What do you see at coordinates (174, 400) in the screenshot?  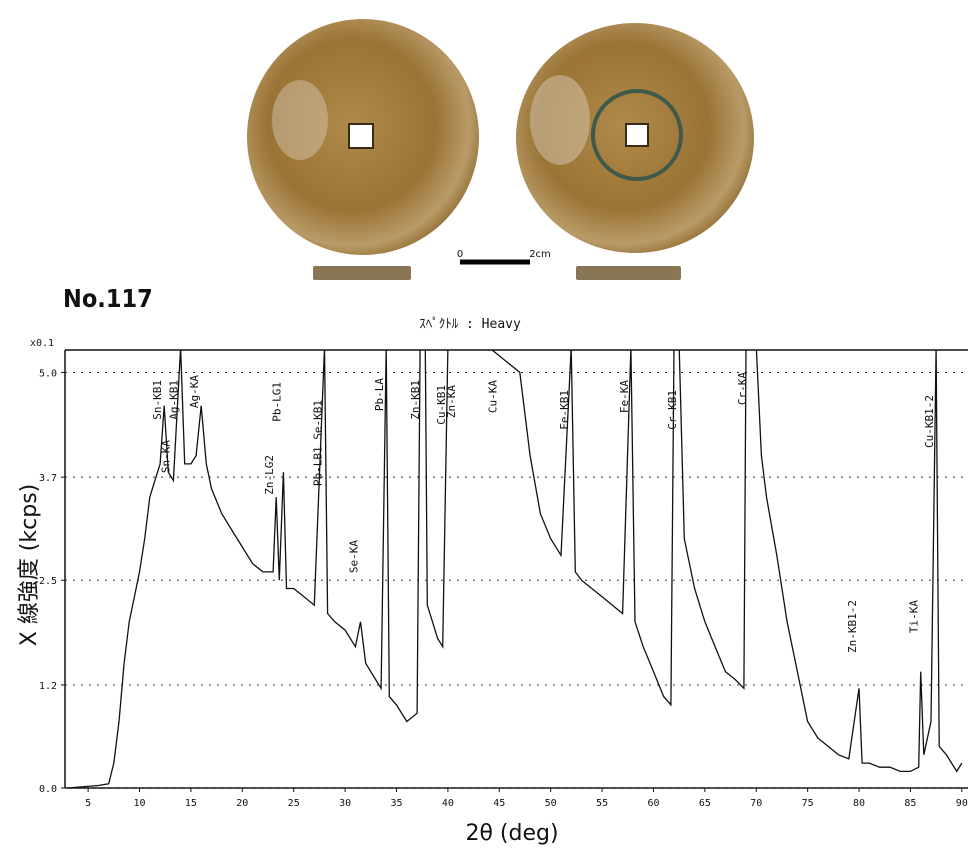 I see `peak-label: Ag-KB1` at bounding box center [174, 400].